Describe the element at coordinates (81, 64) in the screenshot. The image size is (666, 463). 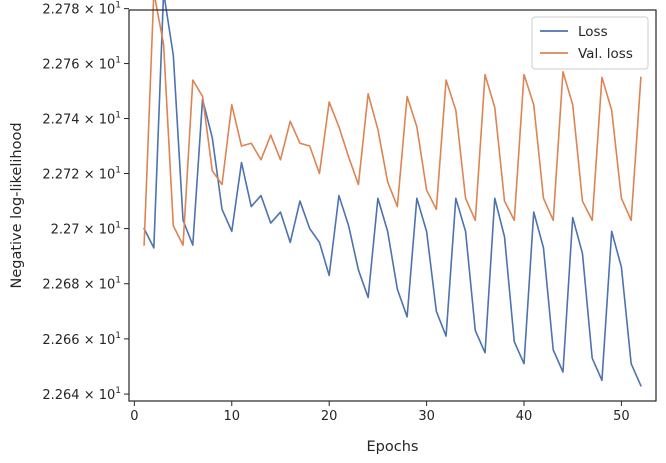
I see `y-tick-label: 2.276 × 10¹` at that location.